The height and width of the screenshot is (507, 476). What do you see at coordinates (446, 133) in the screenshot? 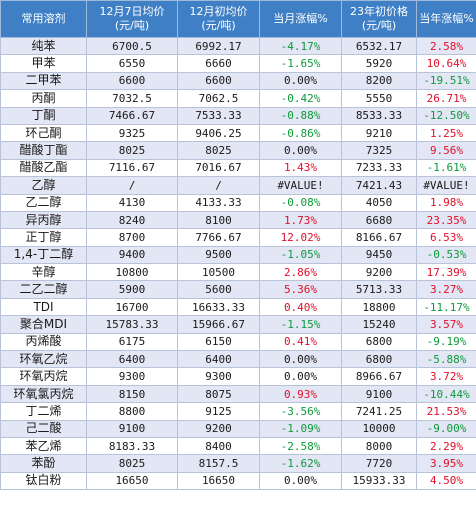
I see `yearly-change-cell: 1.25%` at bounding box center [446, 133].